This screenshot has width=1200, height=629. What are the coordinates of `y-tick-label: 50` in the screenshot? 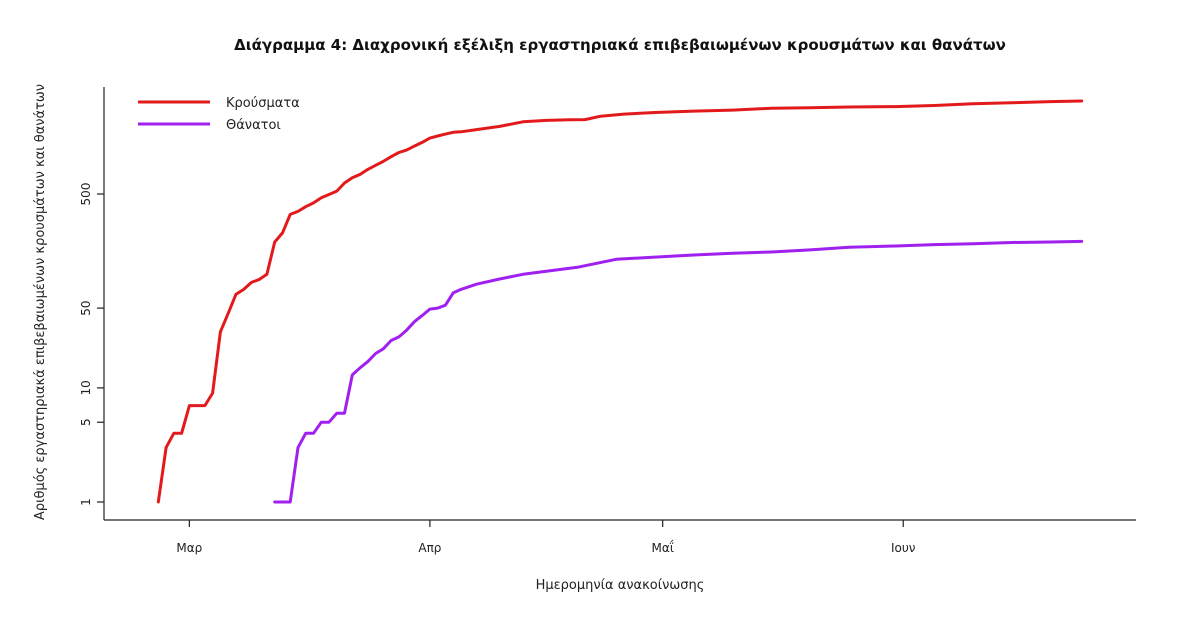 It's located at (86, 307).